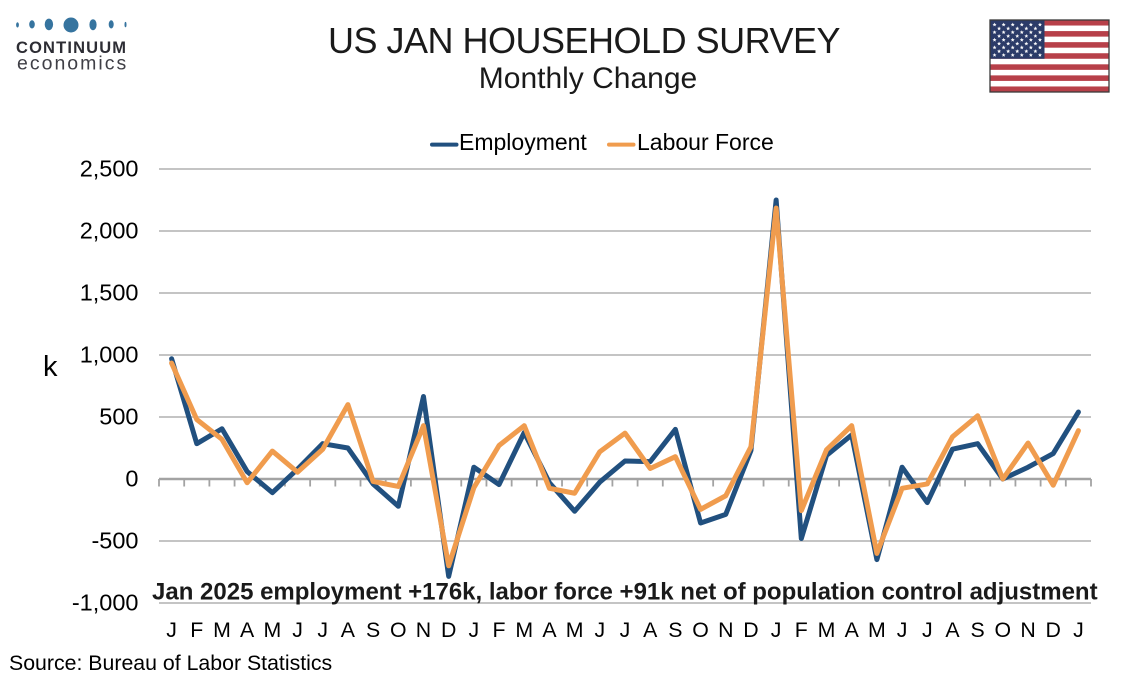 The image size is (1134, 680). Describe the element at coordinates (71, 48) in the screenshot. I see `svg-text: CONTINUUM` at that location.